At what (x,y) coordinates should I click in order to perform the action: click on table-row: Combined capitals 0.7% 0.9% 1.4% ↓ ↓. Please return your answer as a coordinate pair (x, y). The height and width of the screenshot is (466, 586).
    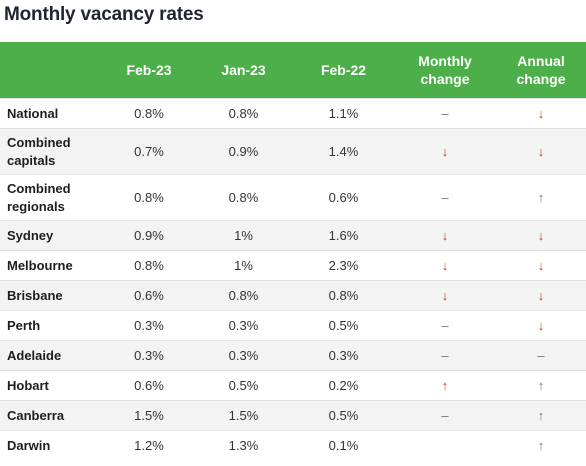
    Looking at the image, I should click on (293, 151).